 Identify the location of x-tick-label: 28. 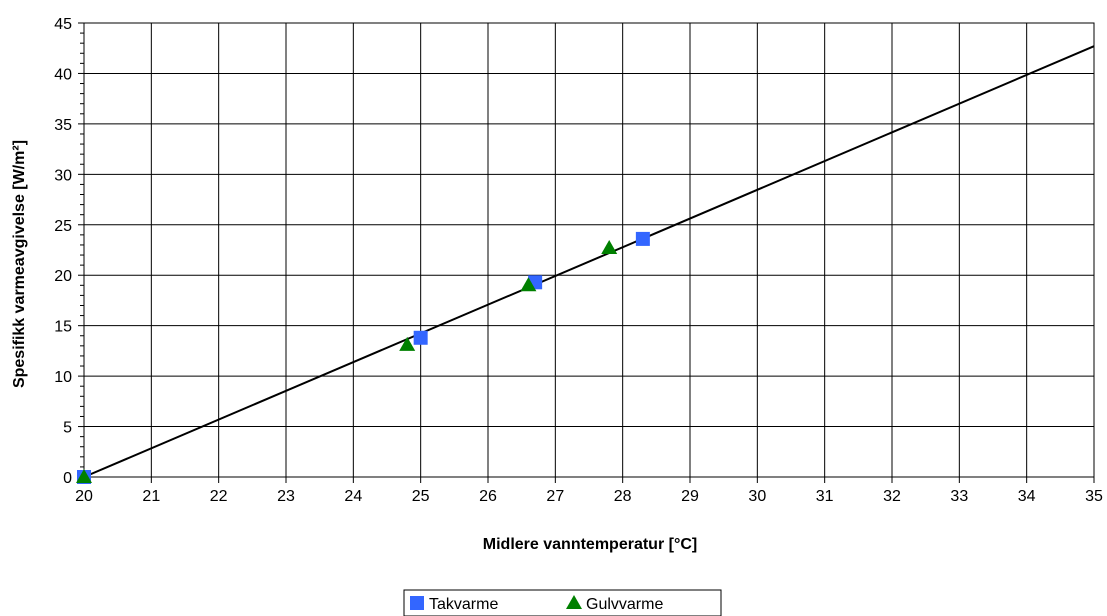
(623, 496).